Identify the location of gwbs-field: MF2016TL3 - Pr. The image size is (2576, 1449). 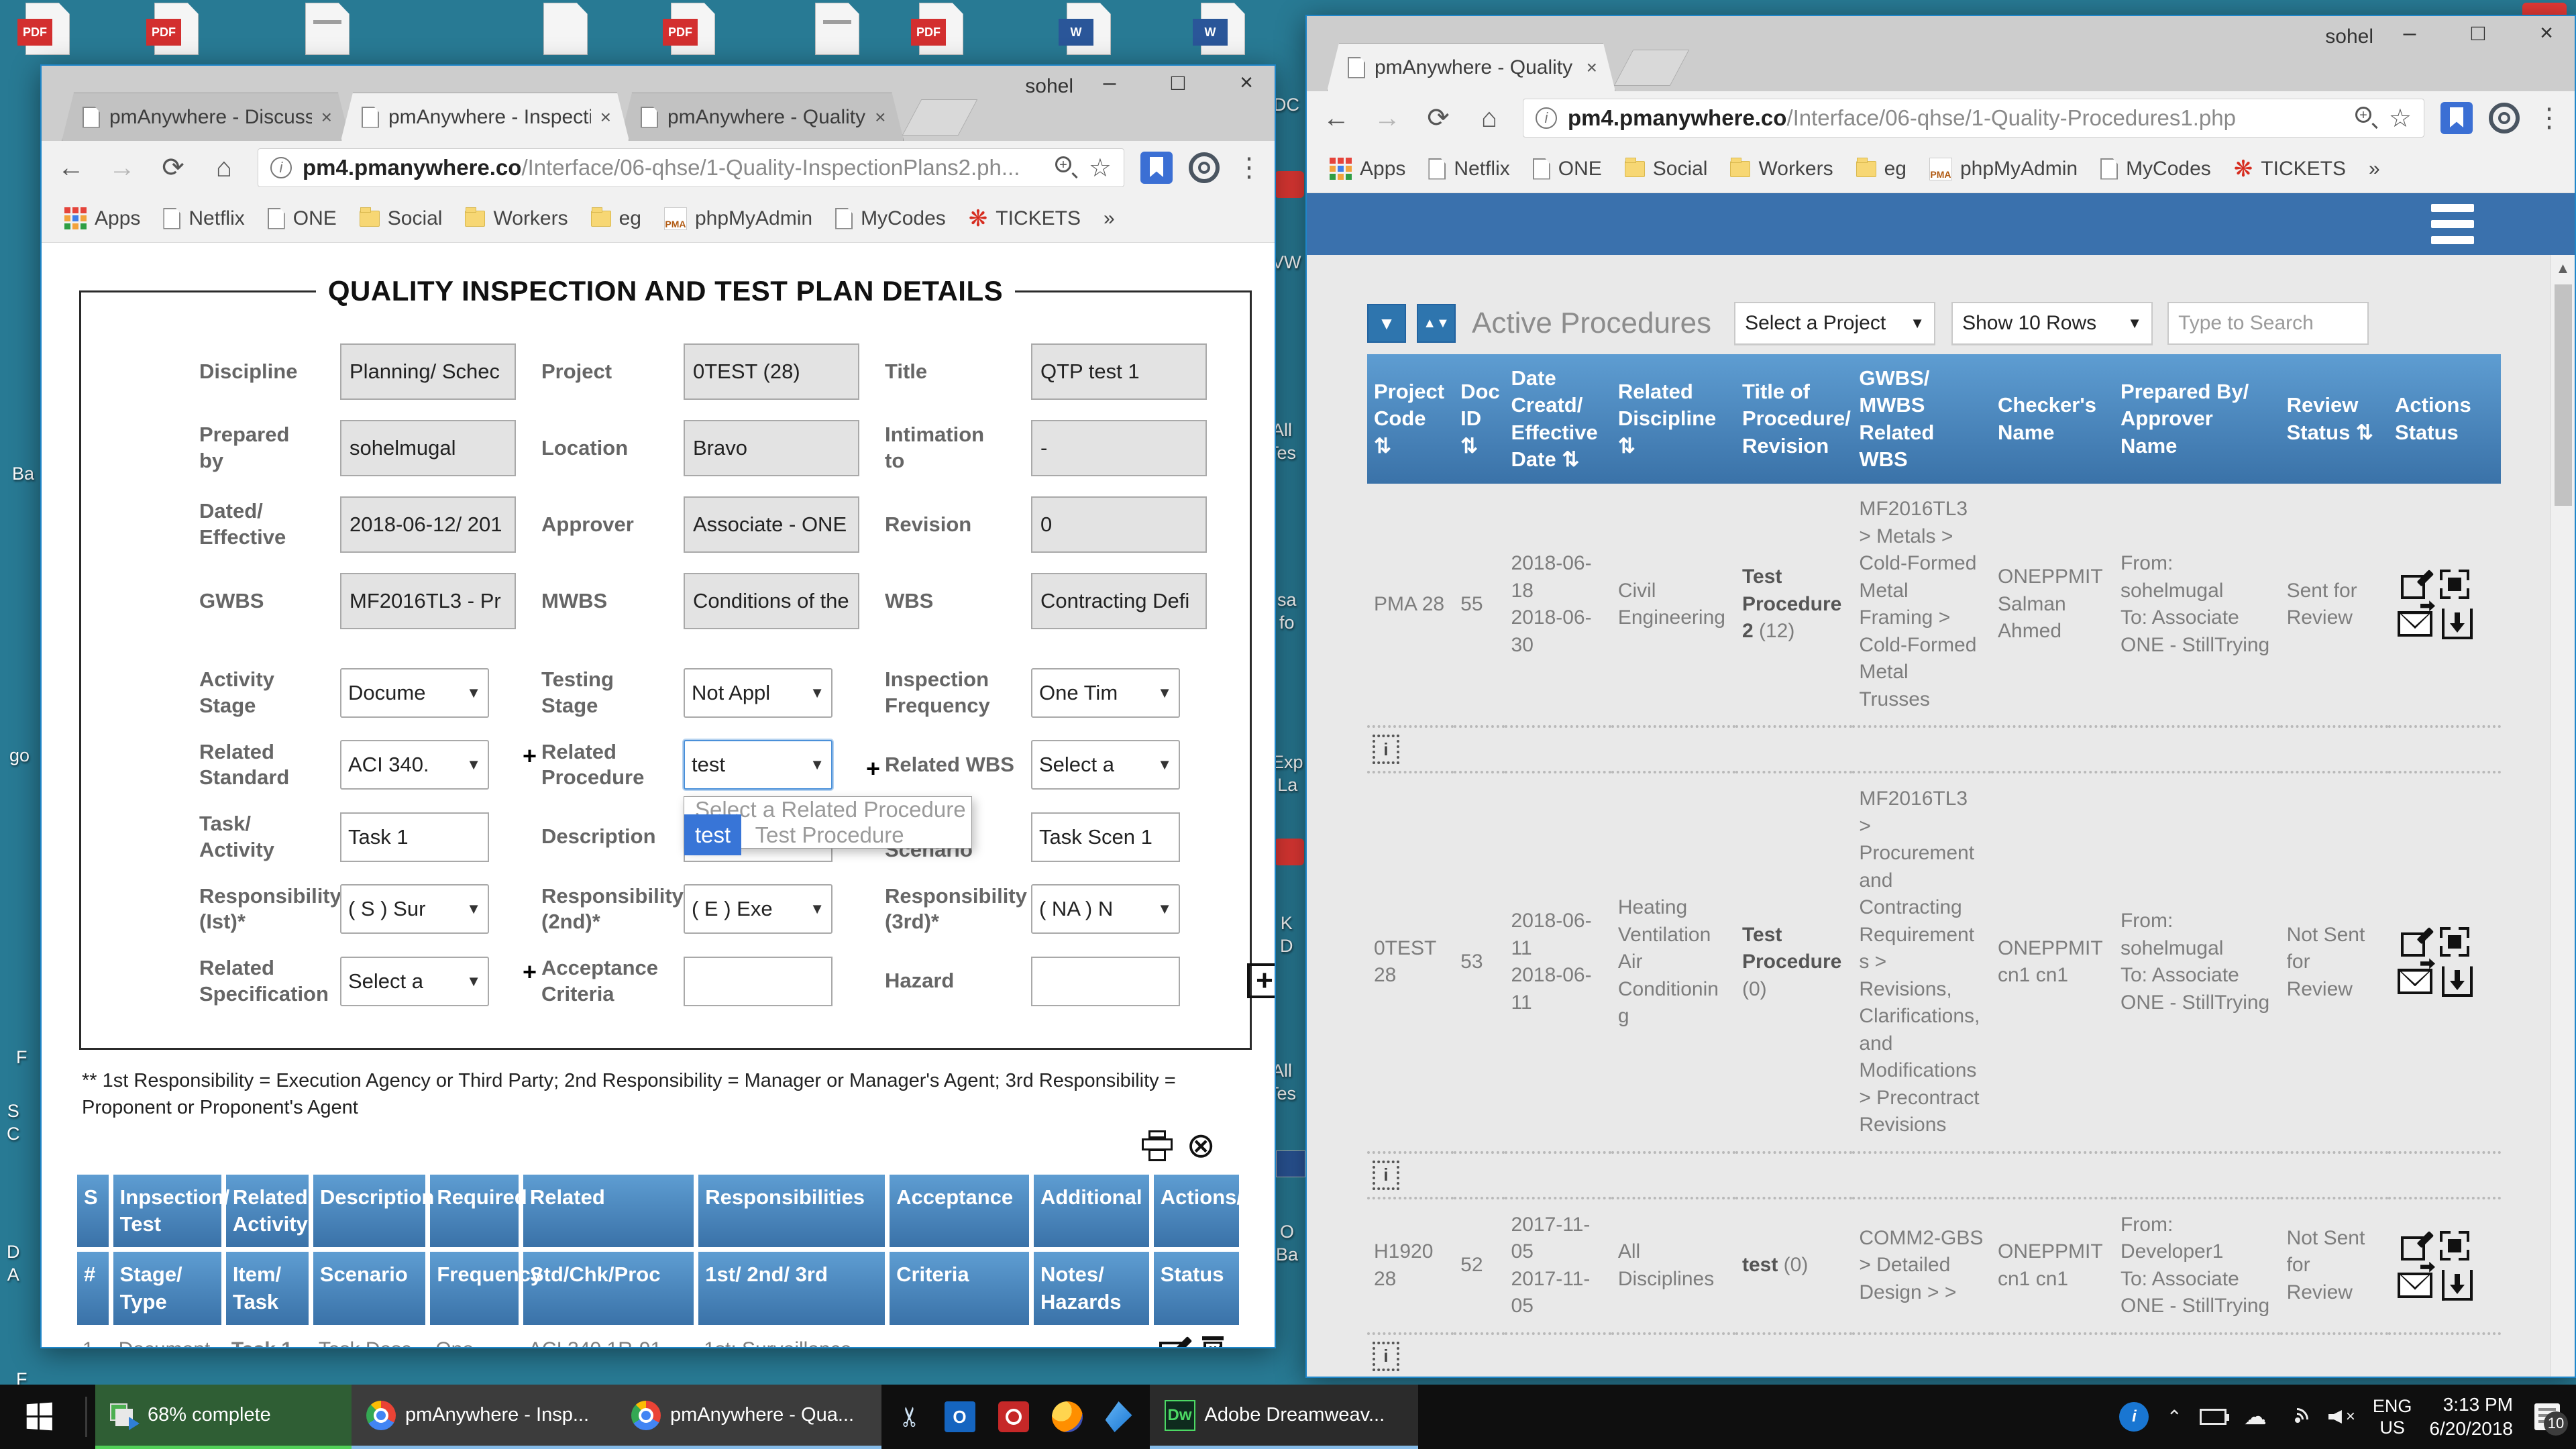
(428, 601).